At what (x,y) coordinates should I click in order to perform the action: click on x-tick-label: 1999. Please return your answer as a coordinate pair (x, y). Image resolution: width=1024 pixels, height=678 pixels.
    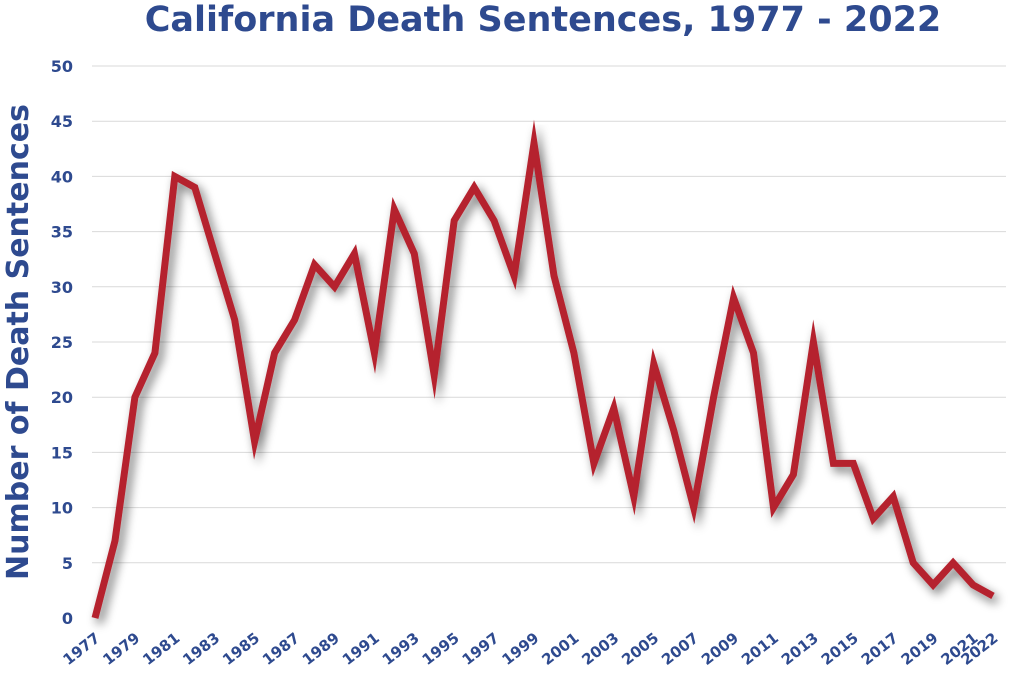
    Looking at the image, I should click on (521, 649).